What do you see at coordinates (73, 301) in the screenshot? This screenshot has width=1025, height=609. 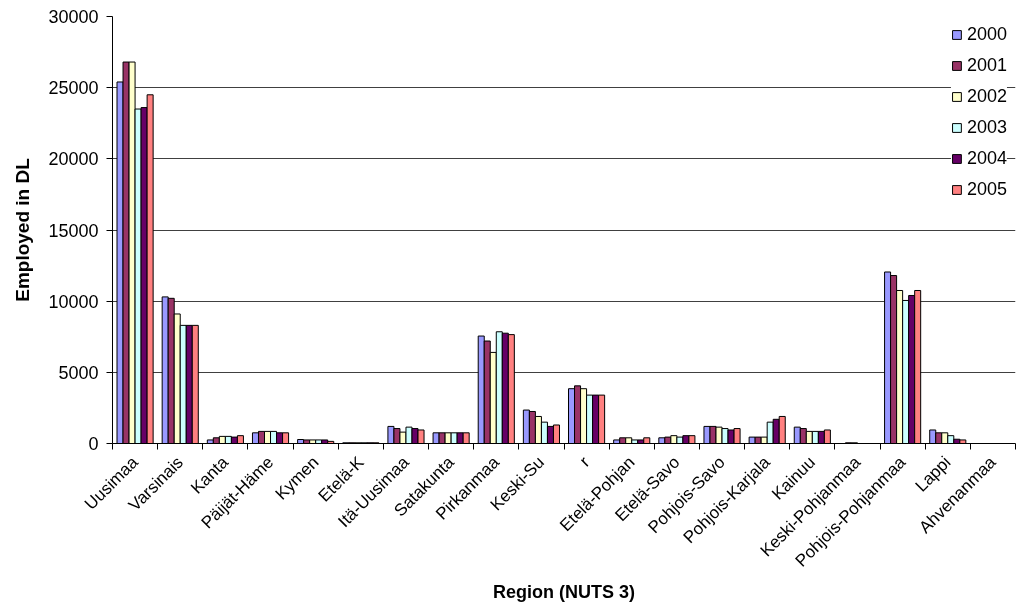 I see `y-tick-label: 10000` at bounding box center [73, 301].